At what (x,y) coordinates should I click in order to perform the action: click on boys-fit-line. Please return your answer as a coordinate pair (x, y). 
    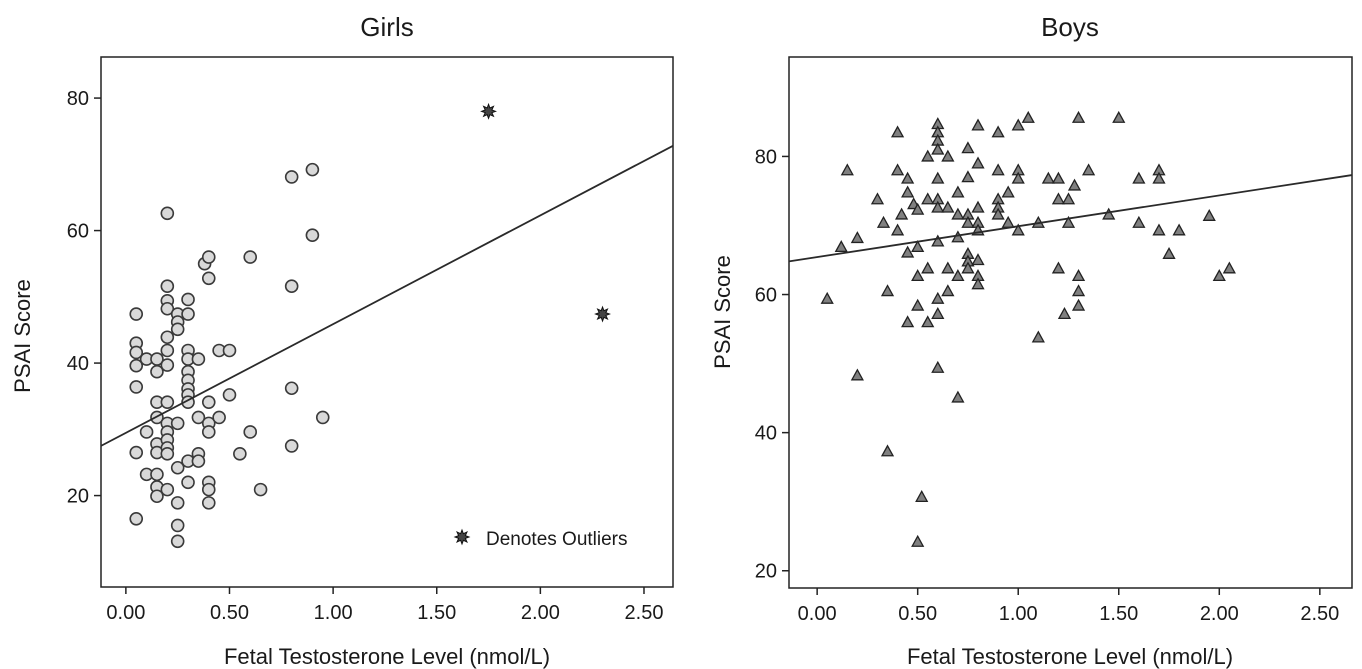
    Looking at the image, I should click on (1070, 218).